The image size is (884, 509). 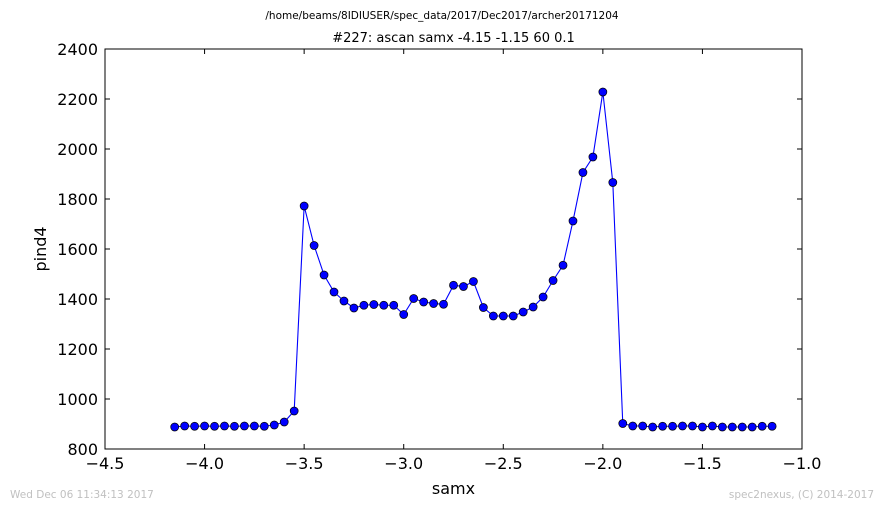 I want to click on y-tick-label: 1200, so click(x=77, y=349).